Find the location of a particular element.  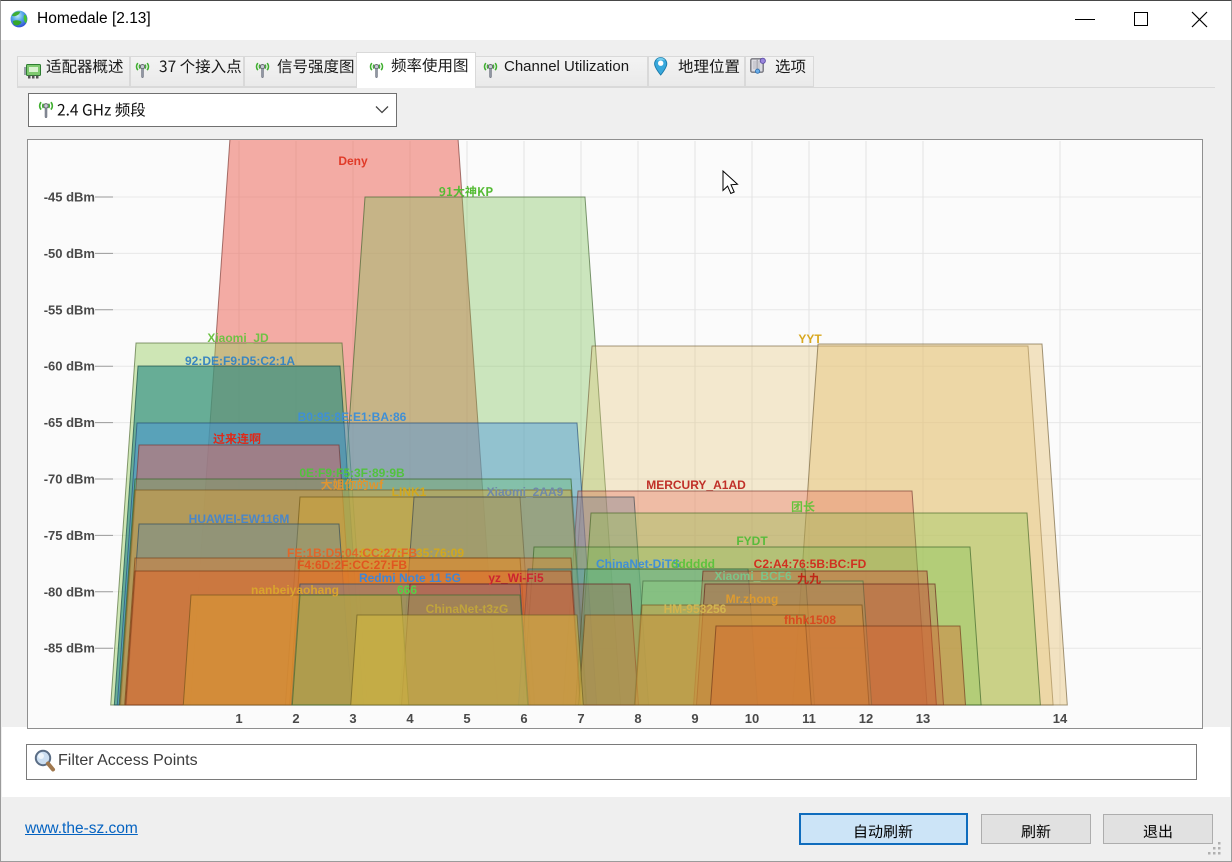

svg-text: 14 is located at coordinates (1060, 718).